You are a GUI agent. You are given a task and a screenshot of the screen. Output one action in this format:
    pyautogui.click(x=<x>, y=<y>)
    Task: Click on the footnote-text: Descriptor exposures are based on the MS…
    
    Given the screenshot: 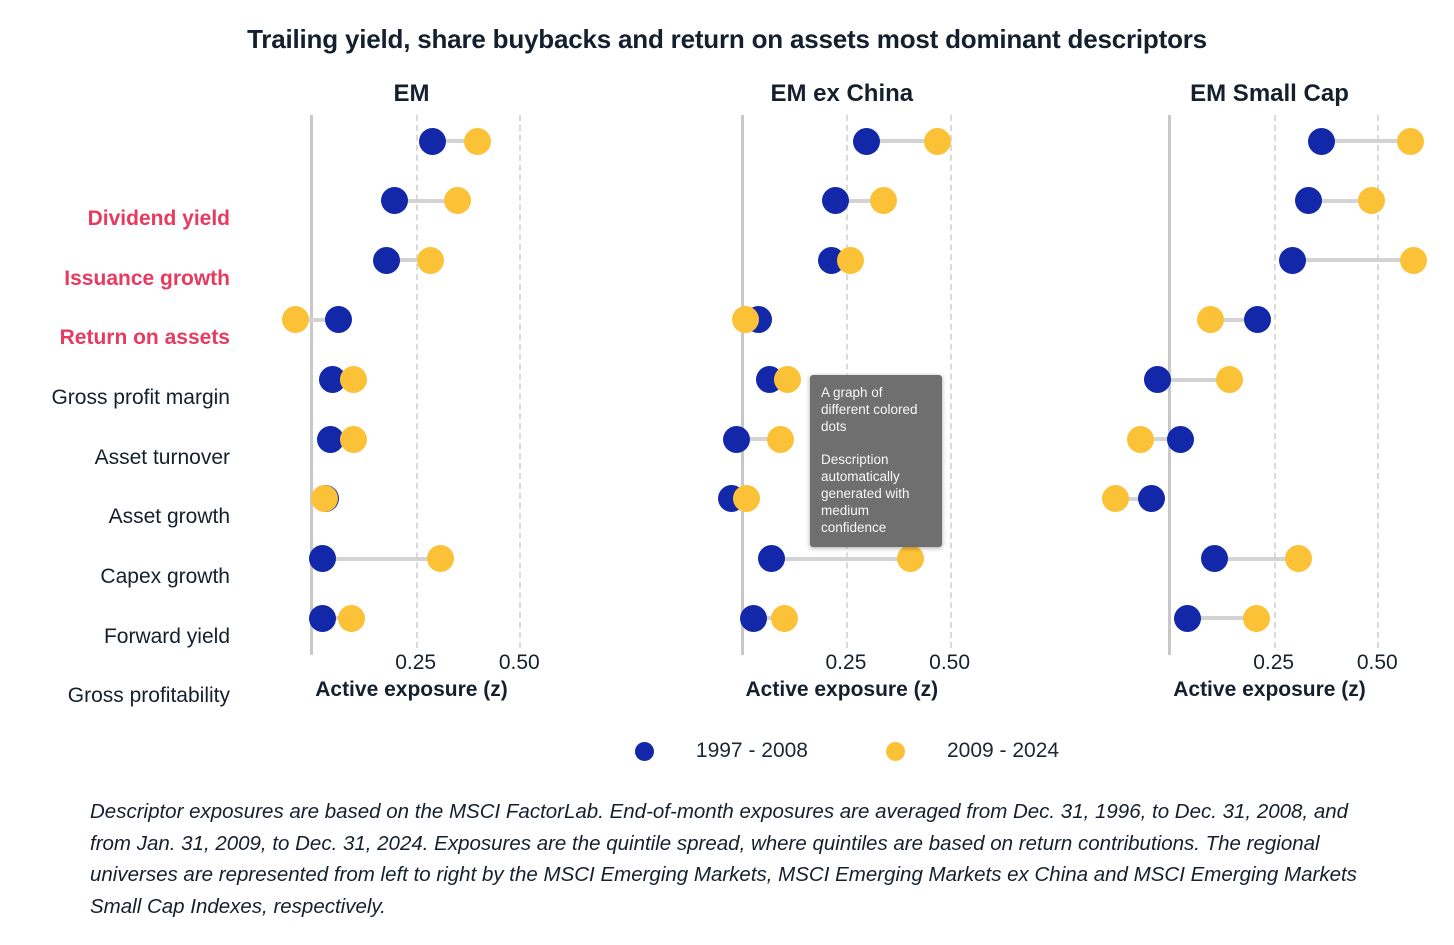 What is the action you would take?
    pyautogui.click(x=723, y=859)
    